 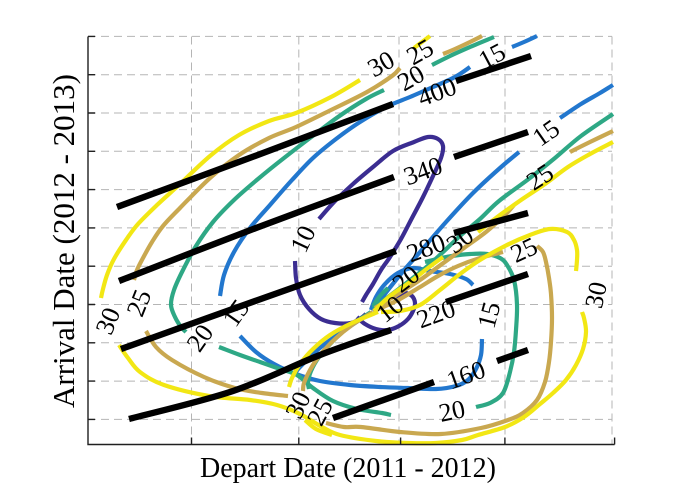 What do you see at coordinates (348, 468) in the screenshot?
I see `svg-text: Depart Date (2011 - 2012)` at bounding box center [348, 468].